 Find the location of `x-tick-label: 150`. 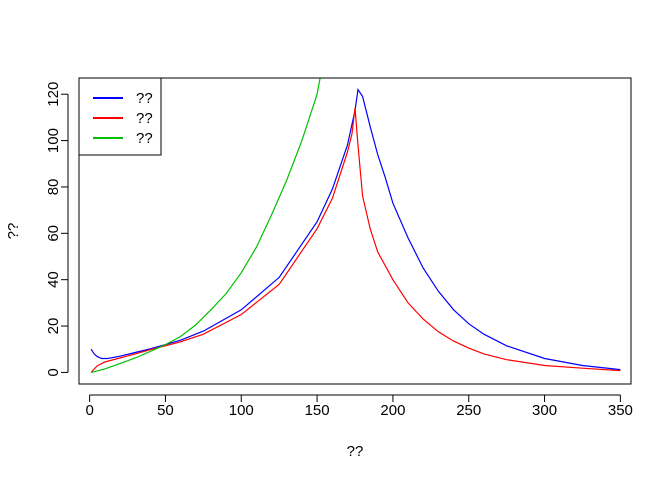

x-tick-label: 150 is located at coordinates (317, 410).